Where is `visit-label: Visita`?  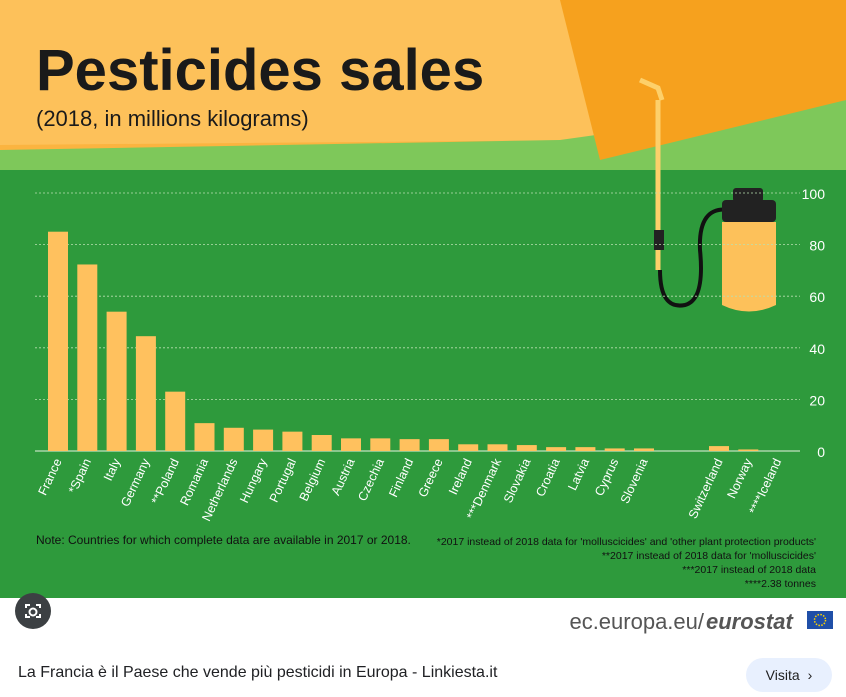
visit-label: Visita is located at coordinates (782, 675).